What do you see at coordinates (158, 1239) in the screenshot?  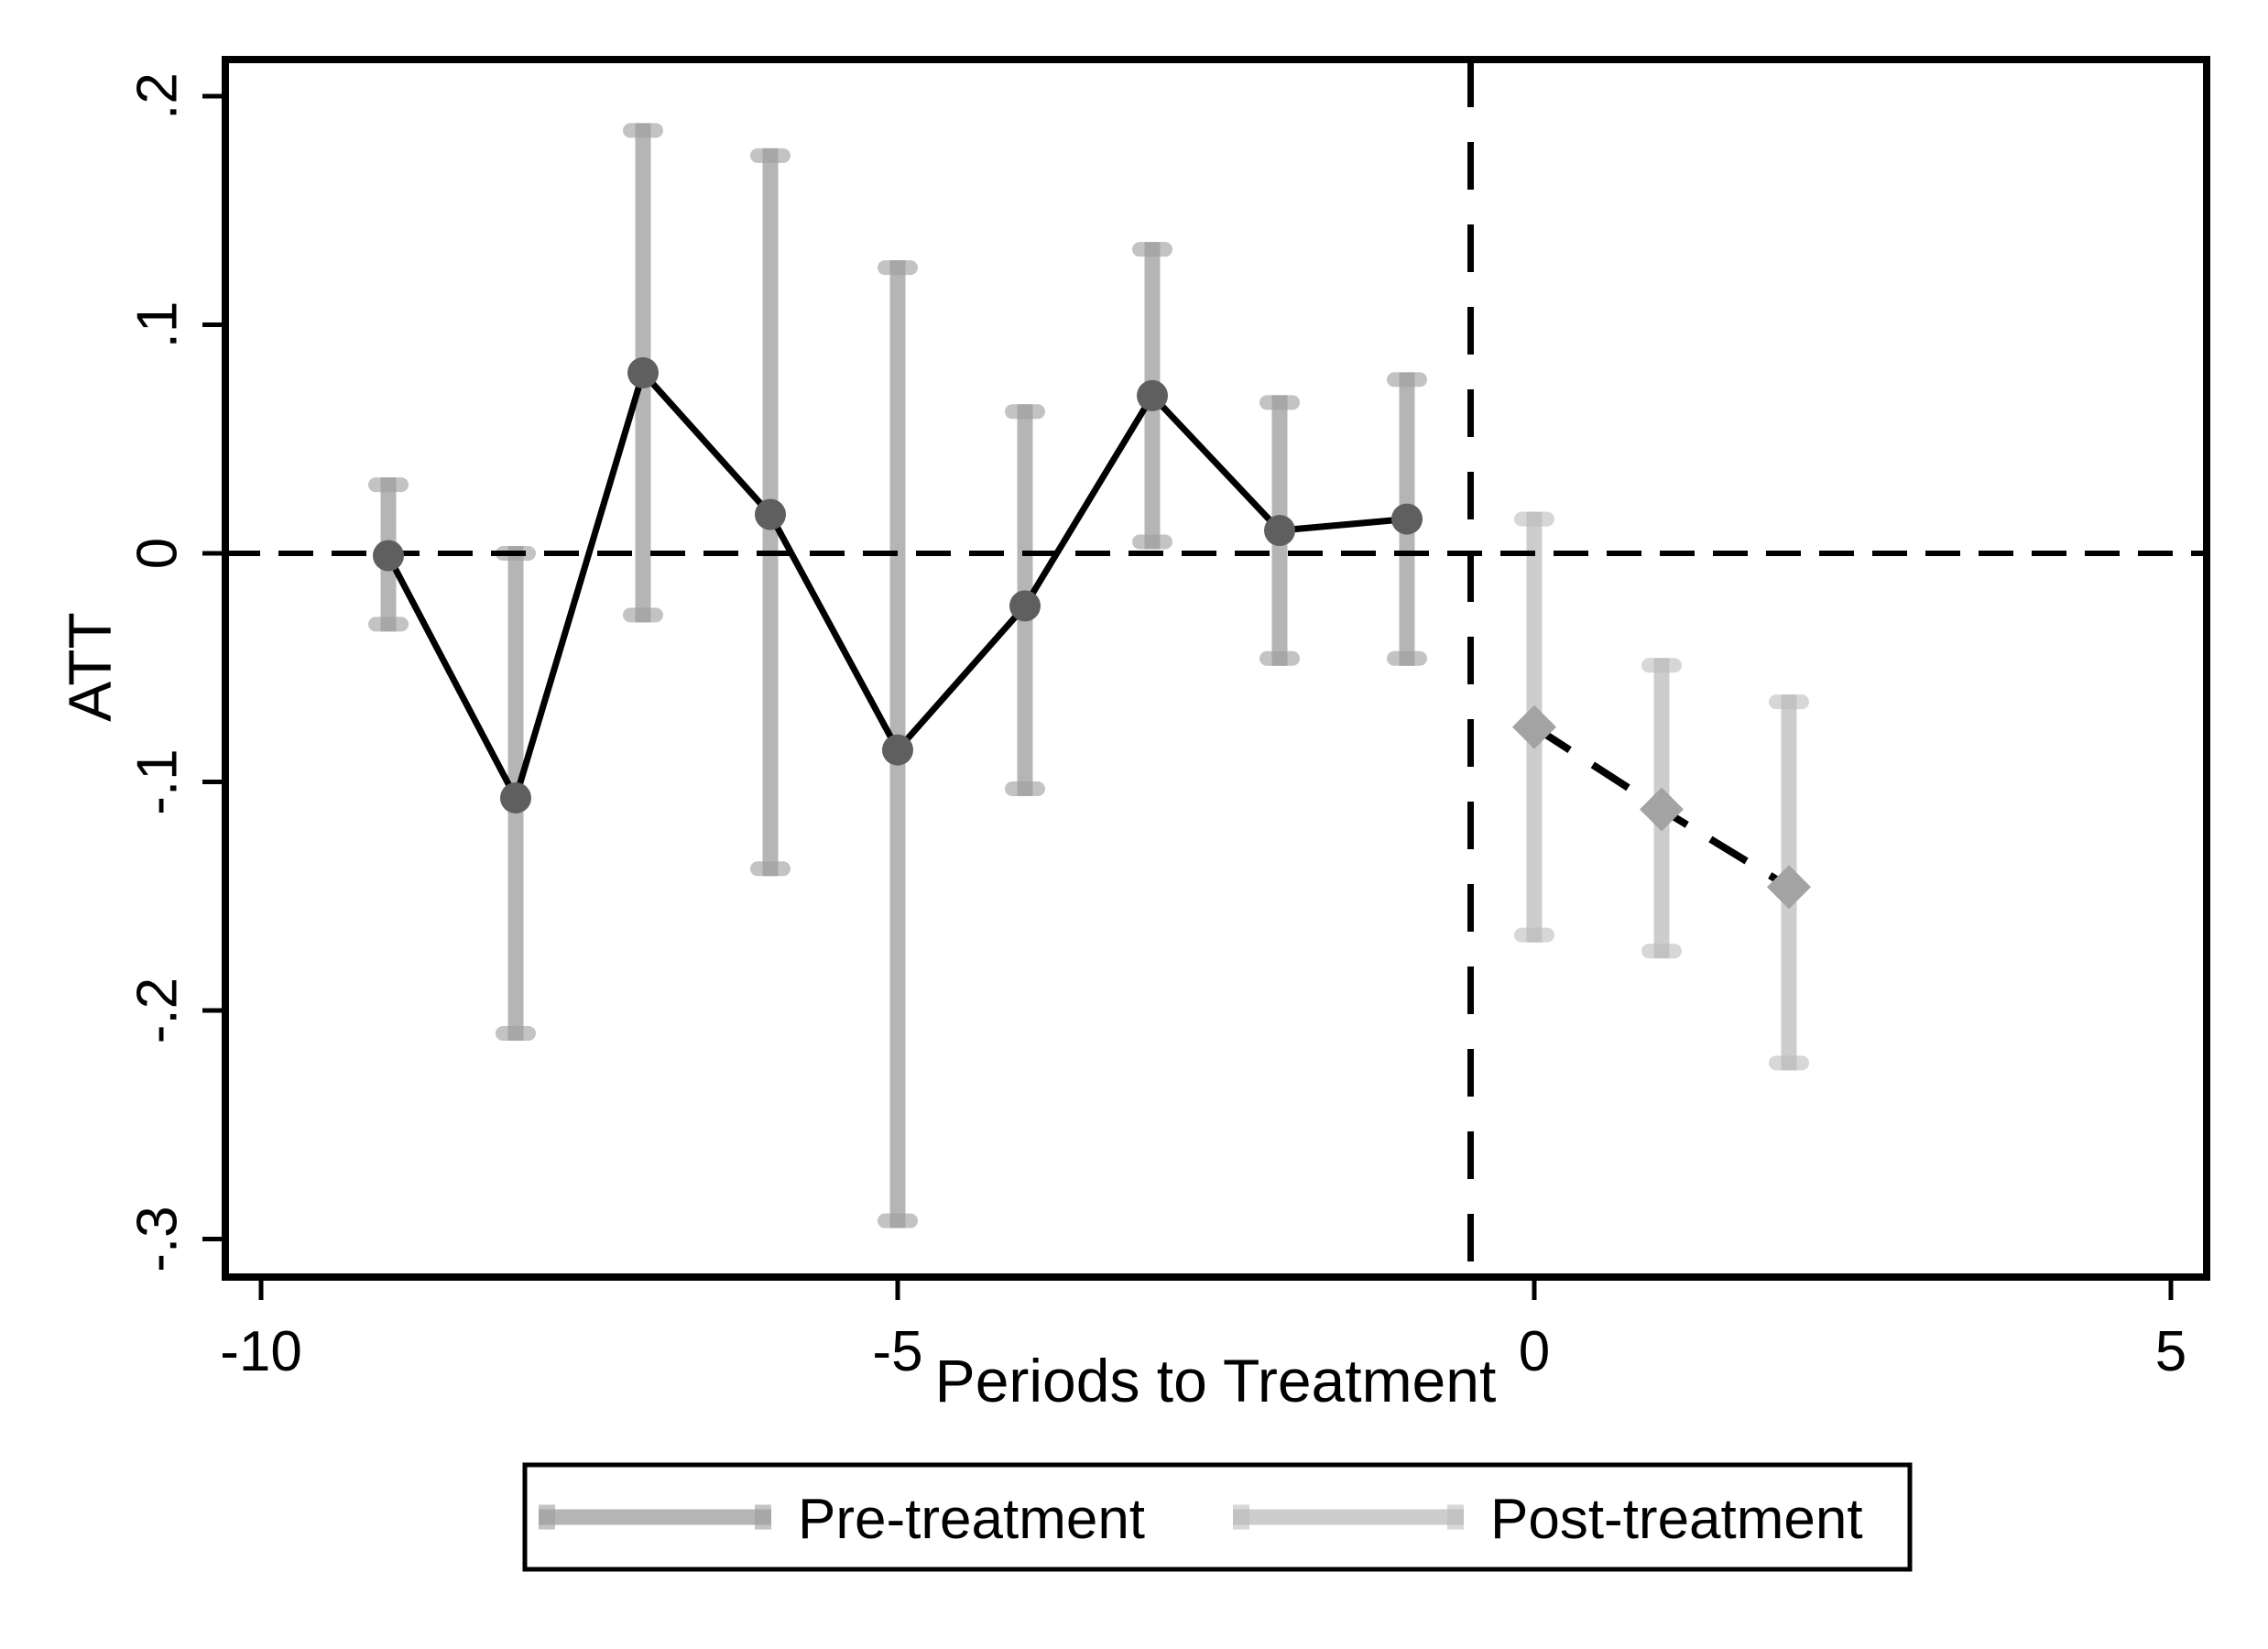 I see `y-tick-label: -.3` at bounding box center [158, 1239].